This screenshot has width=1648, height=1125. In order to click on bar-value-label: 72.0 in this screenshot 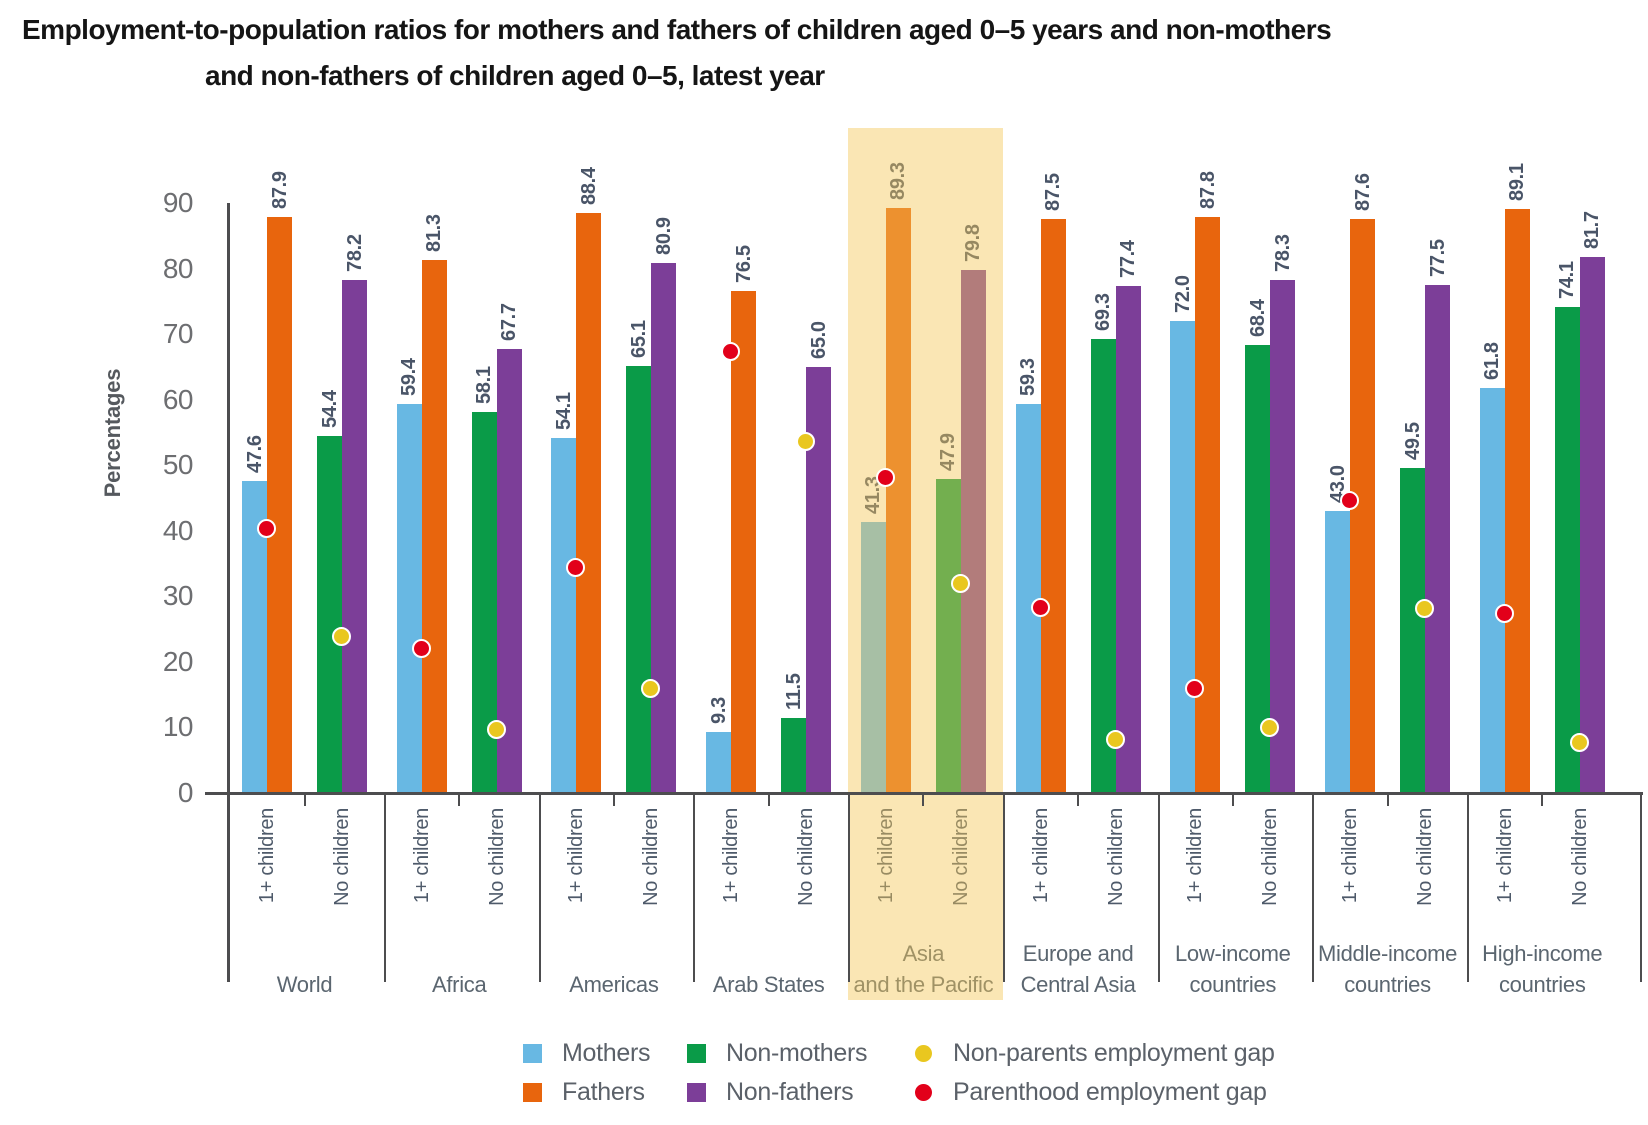, I will do `click(1182, 294)`.